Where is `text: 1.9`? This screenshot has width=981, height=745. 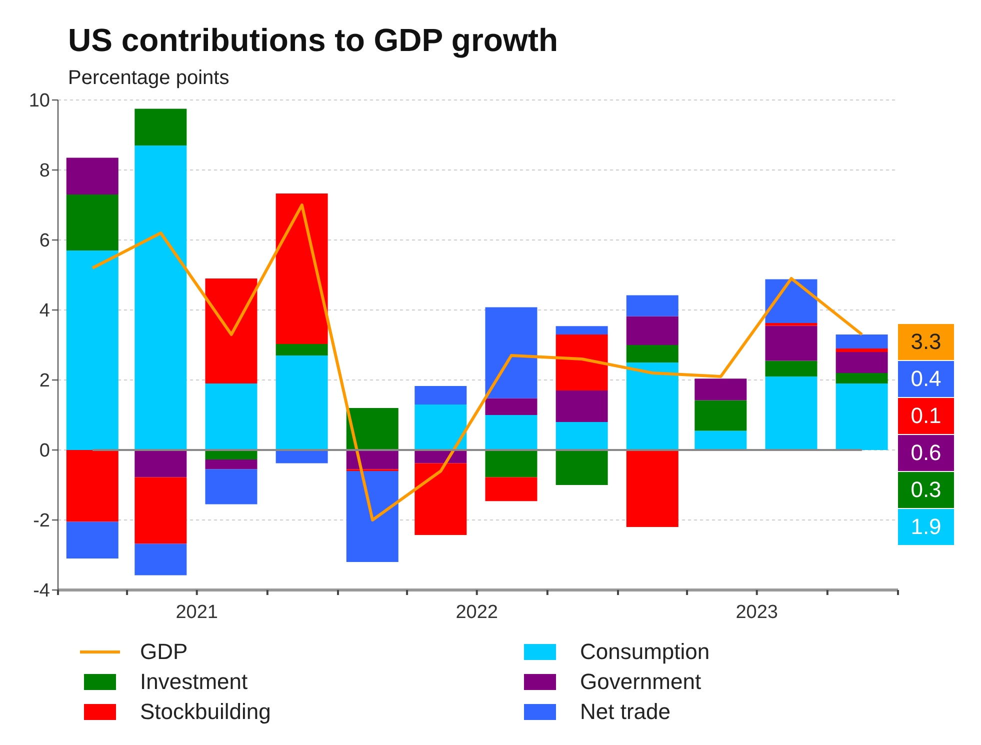
text: 1.9 is located at coordinates (926, 527).